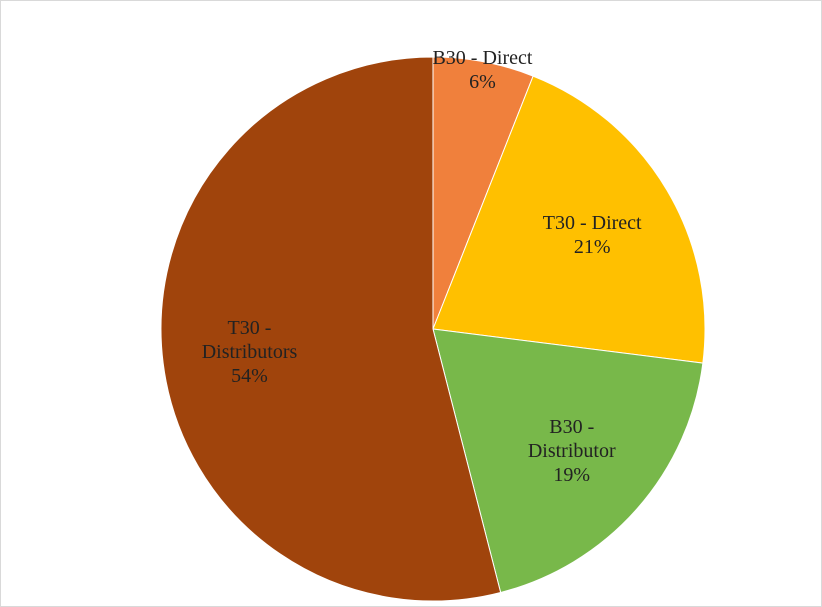 This screenshot has width=822, height=607. Describe the element at coordinates (592, 222) in the screenshot. I see `category-label: T30 - Direct` at that location.